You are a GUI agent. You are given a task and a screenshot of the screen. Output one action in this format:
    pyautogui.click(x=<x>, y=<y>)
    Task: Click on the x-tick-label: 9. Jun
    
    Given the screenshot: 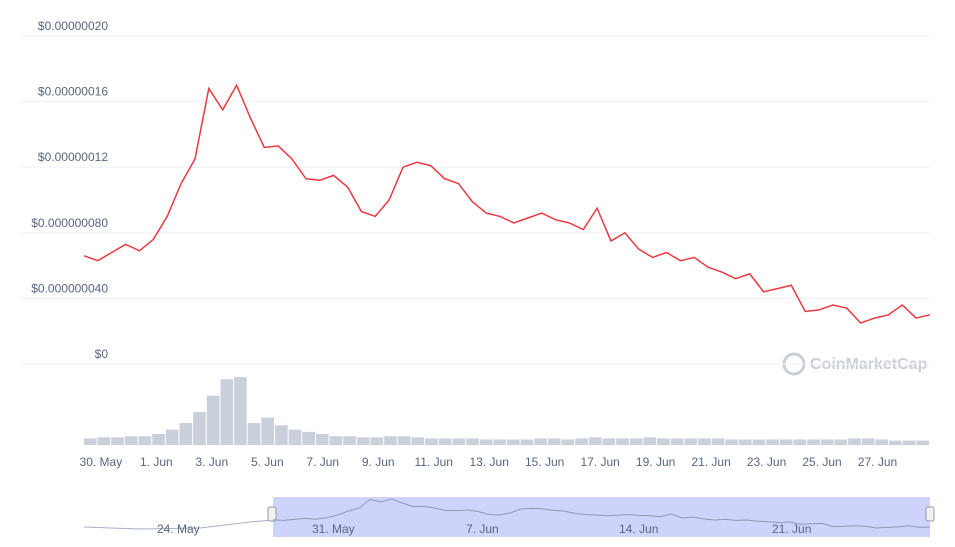 What is the action you would take?
    pyautogui.click(x=378, y=462)
    